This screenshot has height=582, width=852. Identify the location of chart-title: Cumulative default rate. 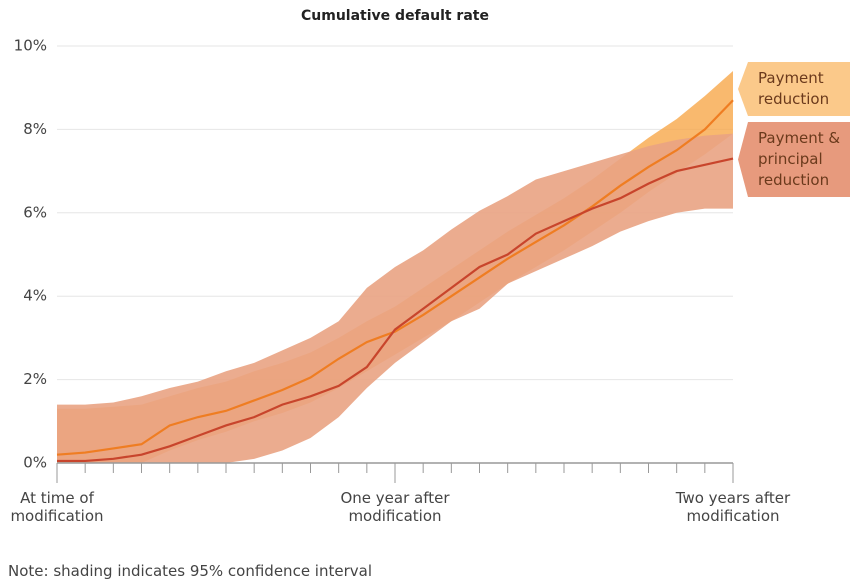
(395, 16).